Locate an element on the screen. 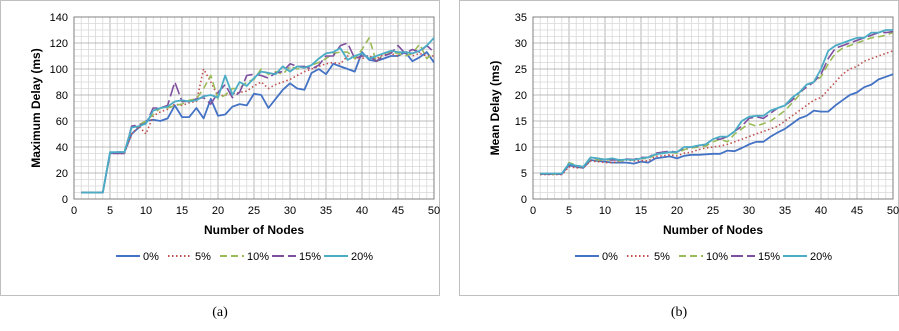 This screenshot has height=331, width=899. y-tick-label: 15 is located at coordinates (521, 122).